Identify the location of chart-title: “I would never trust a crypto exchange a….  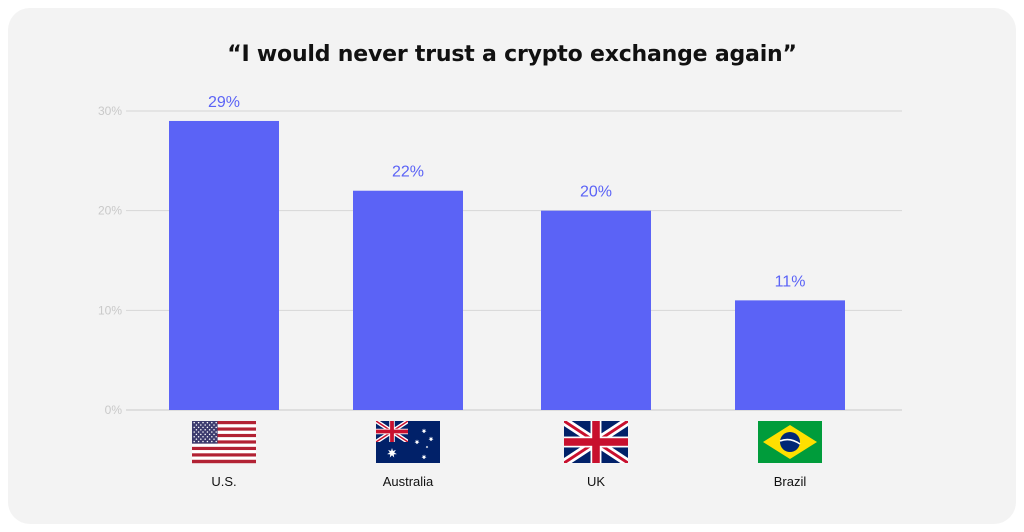
(512, 54).